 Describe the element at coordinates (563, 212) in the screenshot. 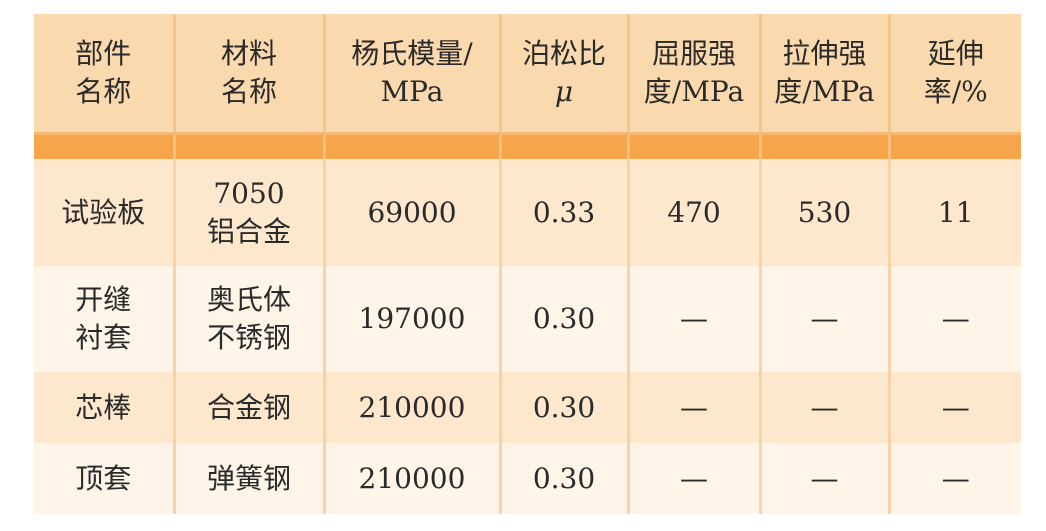

I see `cell-poisson-ratio: 0.33` at that location.